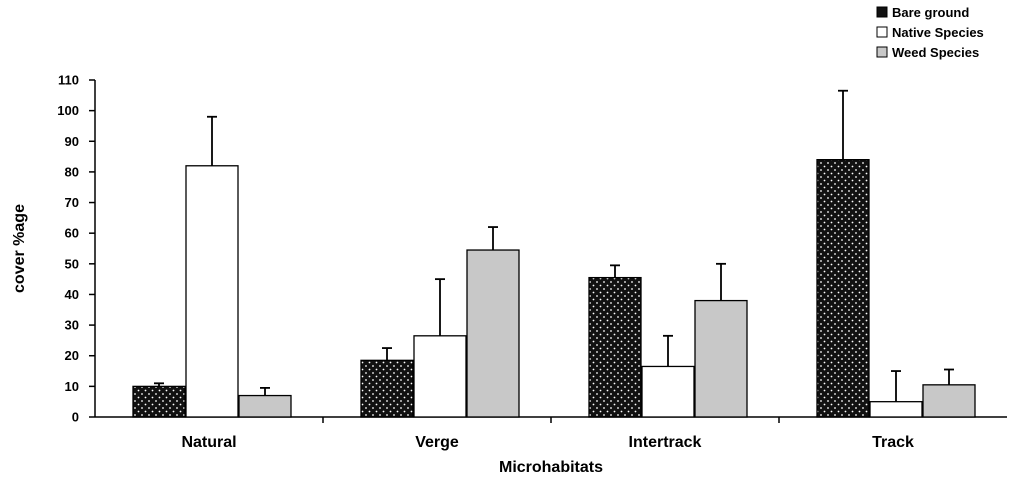 This screenshot has width=1015, height=482. I want to click on y-tick-label: 0, so click(75, 417).